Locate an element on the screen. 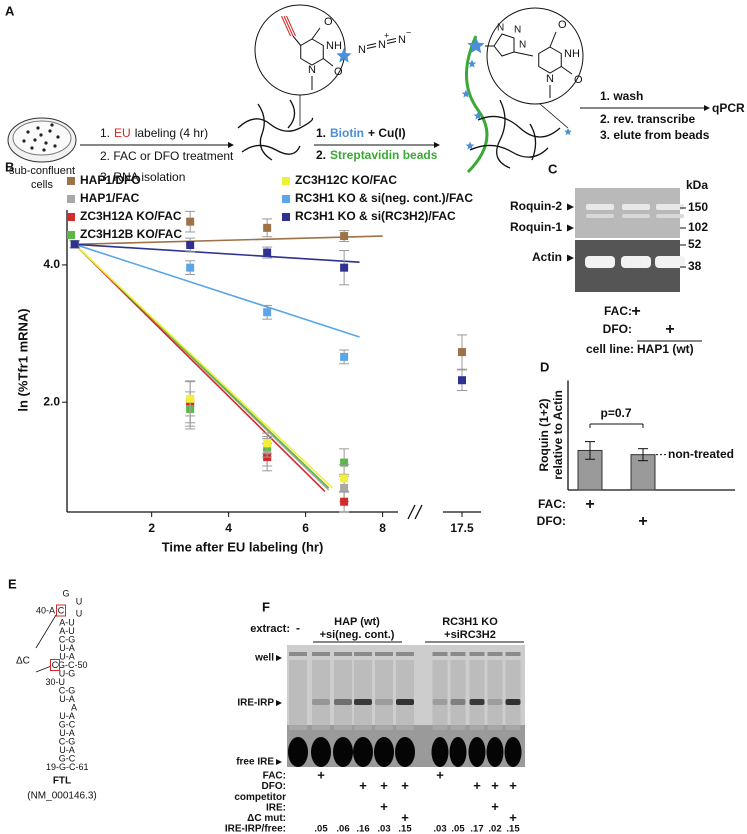  cell-line: HAP1 (wt) is located at coordinates (665, 349).